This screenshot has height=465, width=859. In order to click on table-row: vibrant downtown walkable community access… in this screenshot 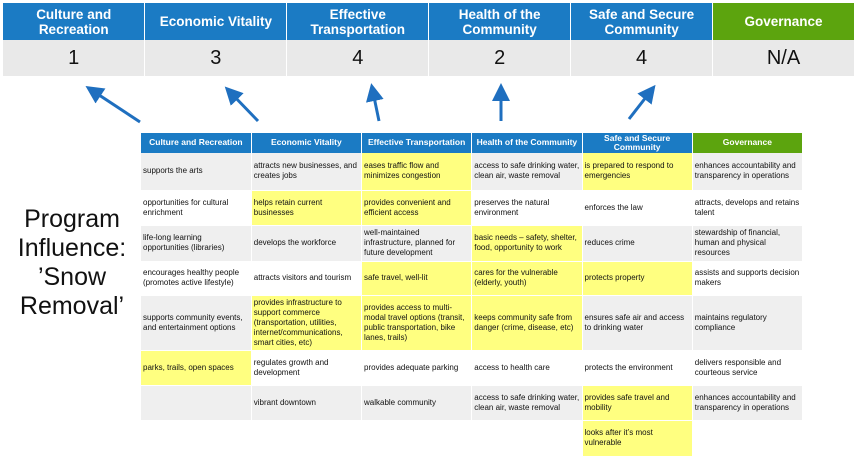, I will do `click(472, 403)`.